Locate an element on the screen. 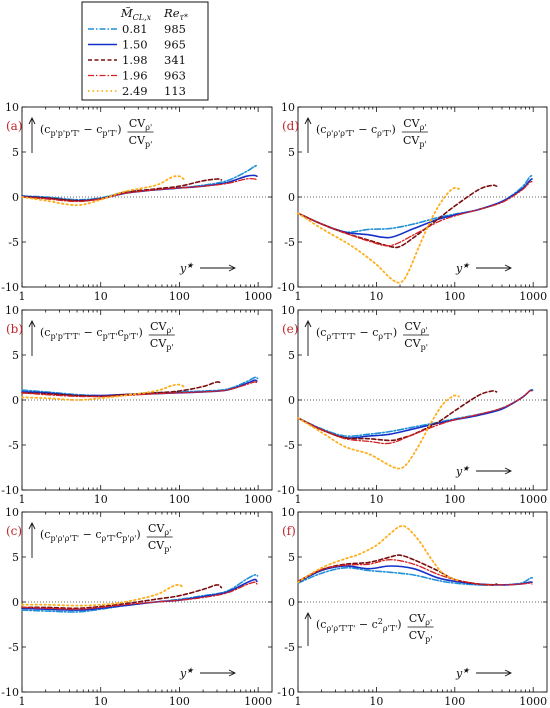 Image resolution: width=550 pixels, height=708 pixels. legend-mach-2: 1.98 is located at coordinates (135, 60).